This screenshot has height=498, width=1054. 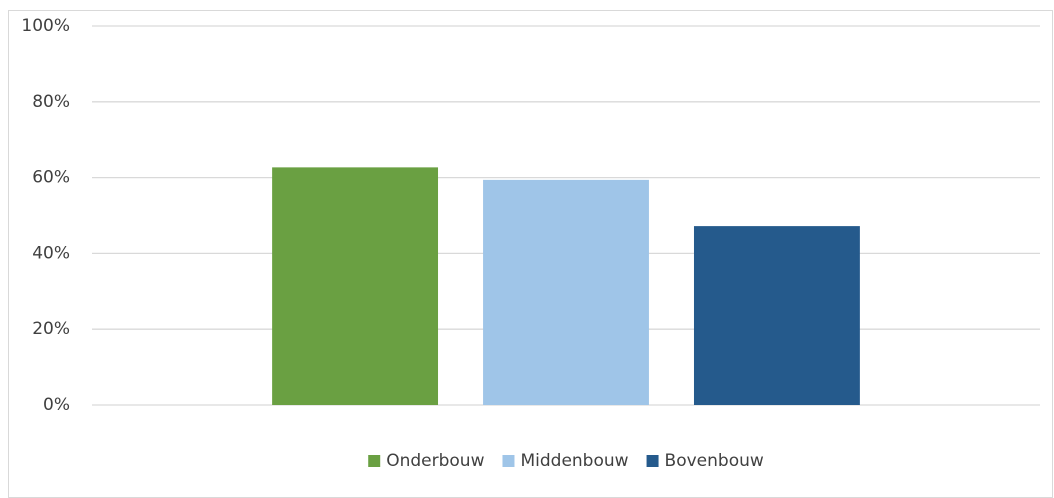 What do you see at coordinates (51, 329) in the screenshot?
I see `y-tick-label: 20%` at bounding box center [51, 329].